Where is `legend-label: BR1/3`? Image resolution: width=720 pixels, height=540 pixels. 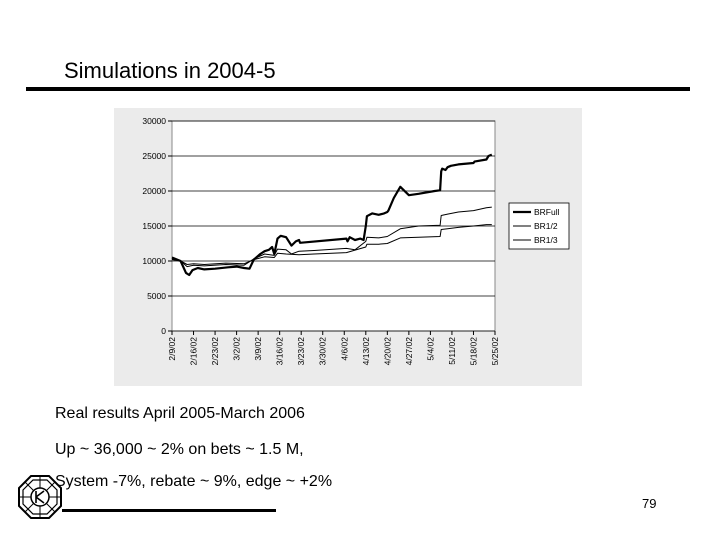 legend-label: BR1/3 is located at coordinates (546, 240).